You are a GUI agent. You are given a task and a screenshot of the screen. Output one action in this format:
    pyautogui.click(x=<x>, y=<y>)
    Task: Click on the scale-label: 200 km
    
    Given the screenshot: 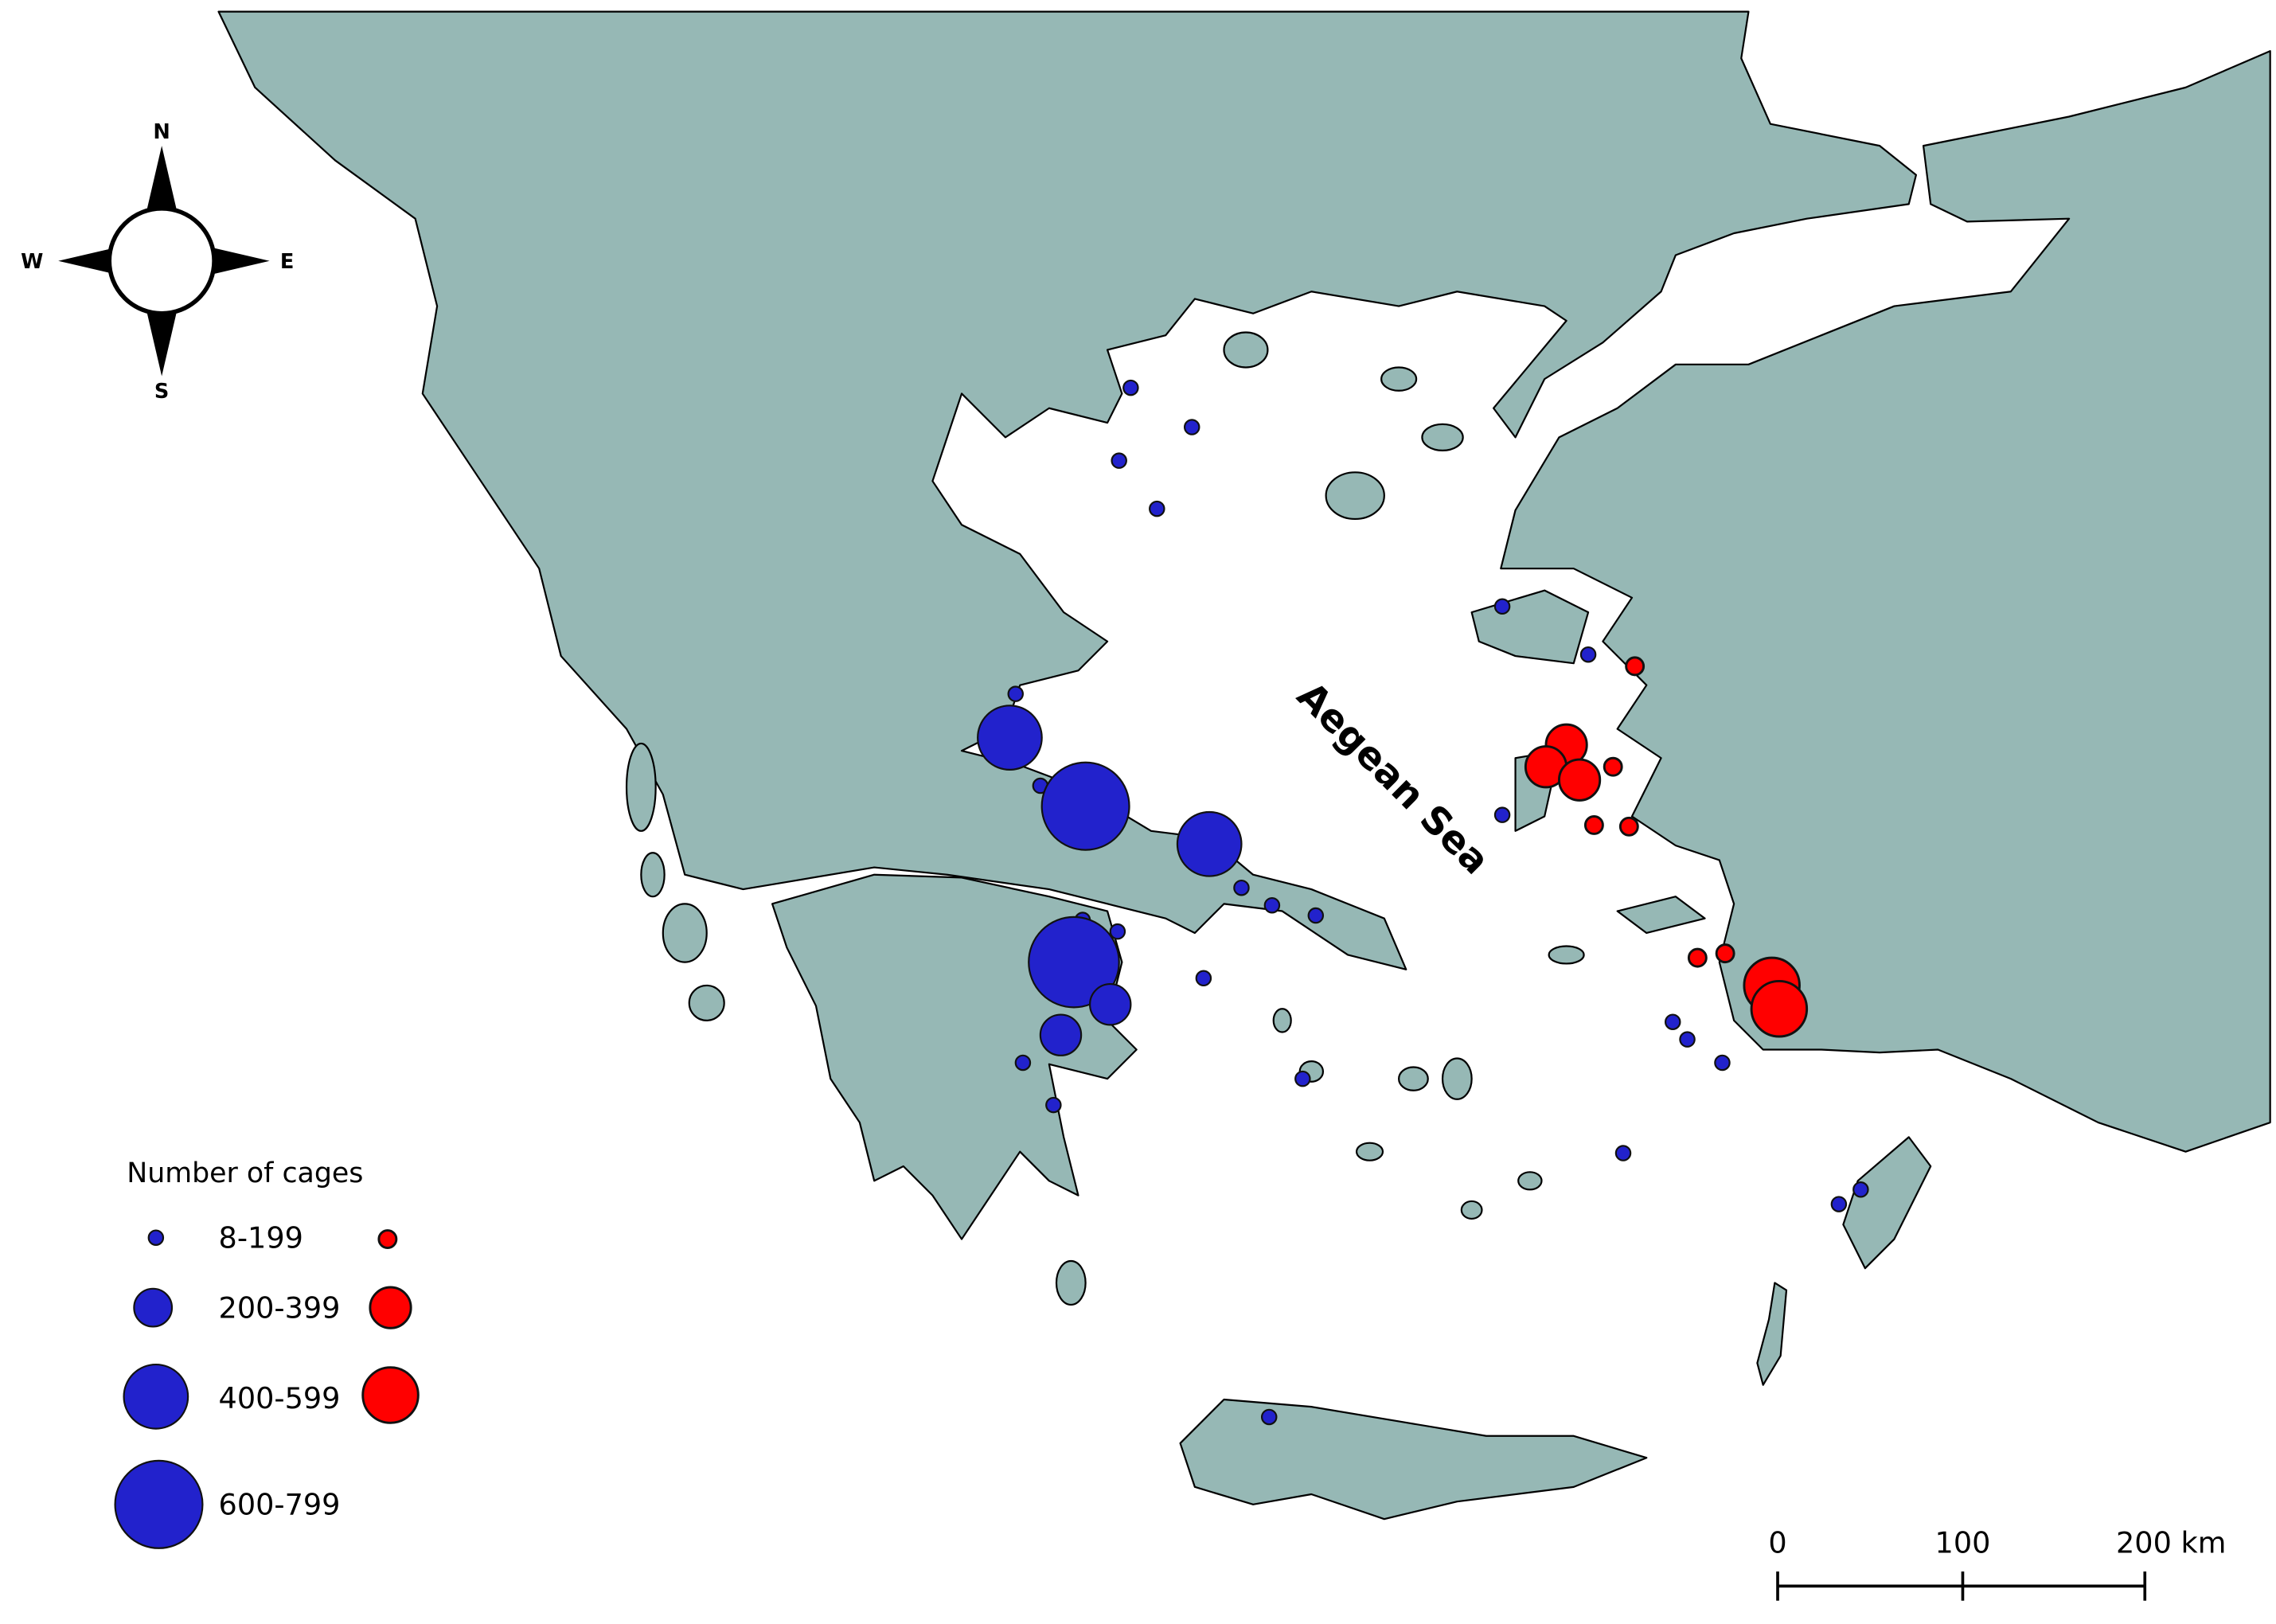 What is the action you would take?
    pyautogui.click(x=2171, y=1542)
    